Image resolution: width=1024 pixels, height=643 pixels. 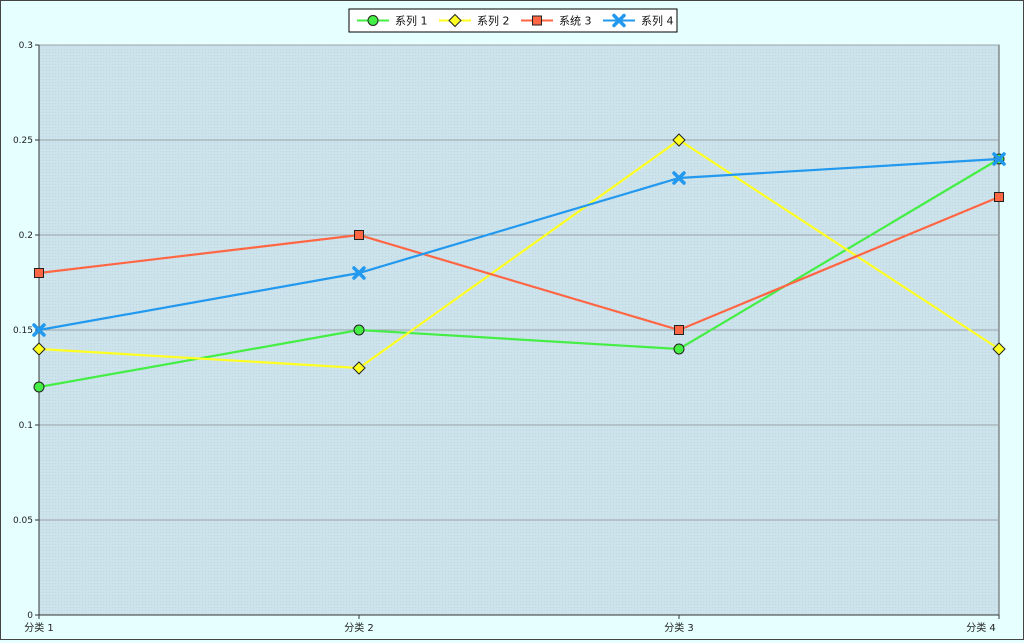 I want to click on legend-label: 系统 3, so click(x=575, y=21).